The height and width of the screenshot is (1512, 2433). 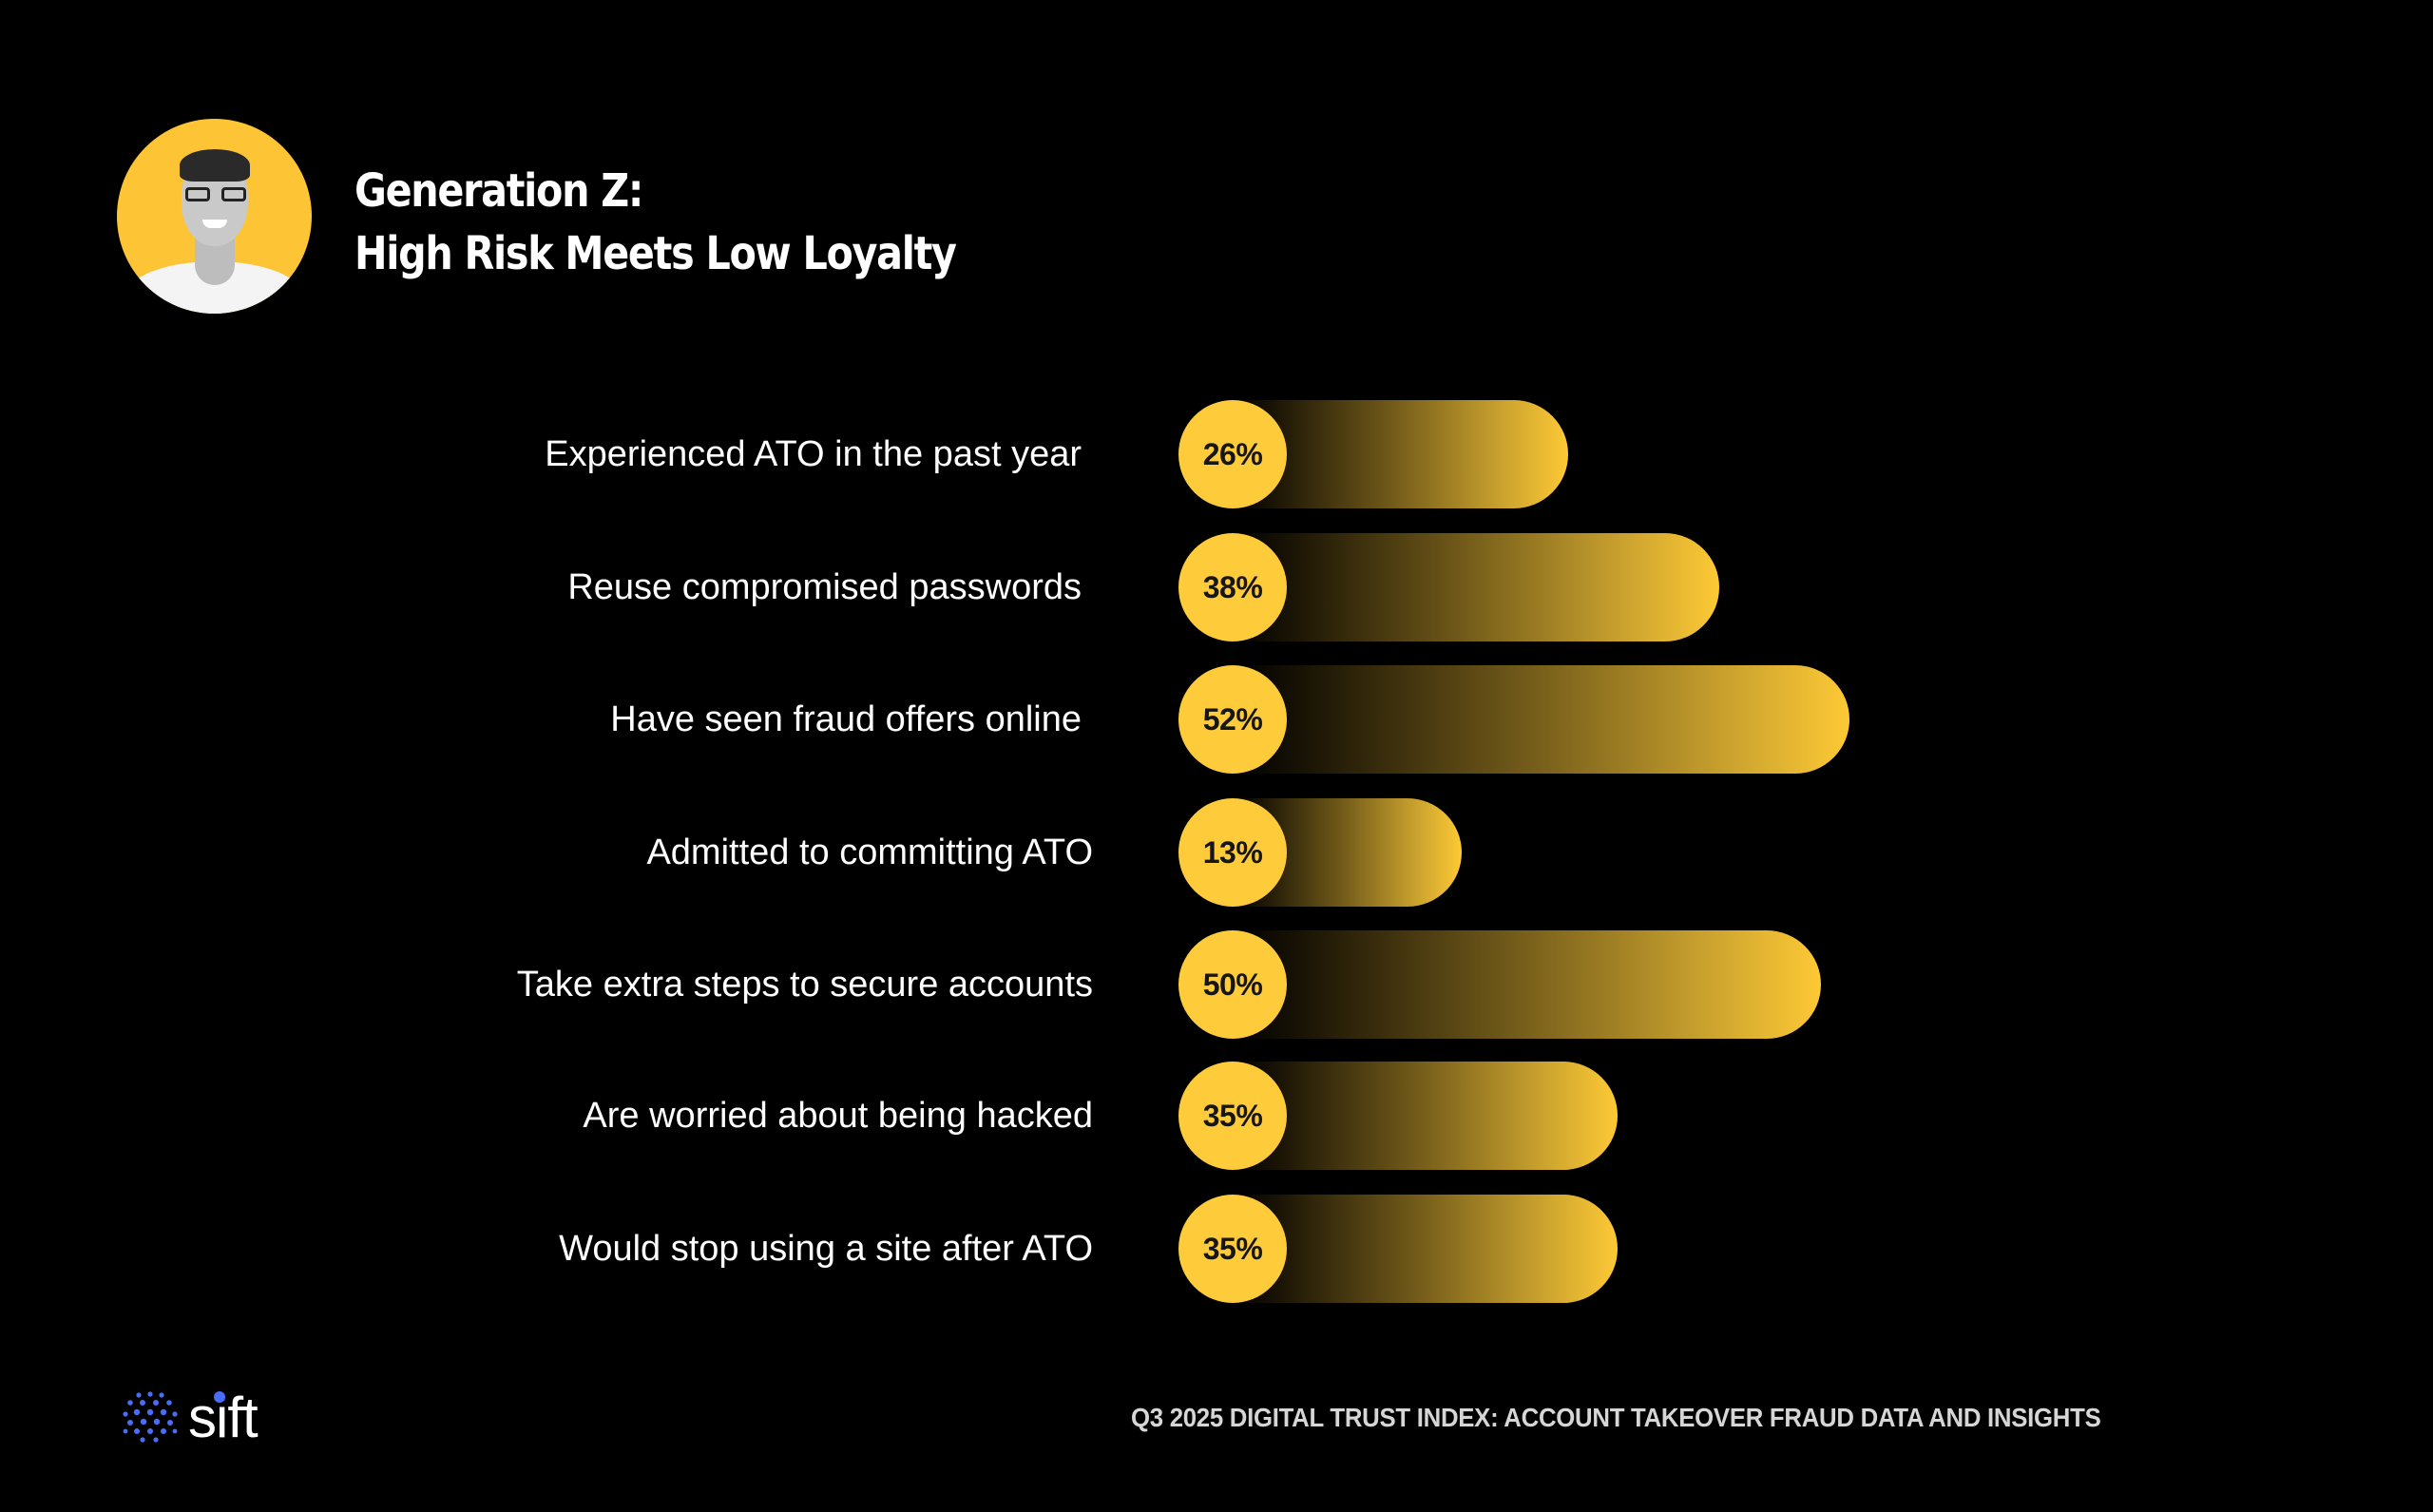 What do you see at coordinates (223, 1417) in the screenshot?
I see `logo-wordmark: sift` at bounding box center [223, 1417].